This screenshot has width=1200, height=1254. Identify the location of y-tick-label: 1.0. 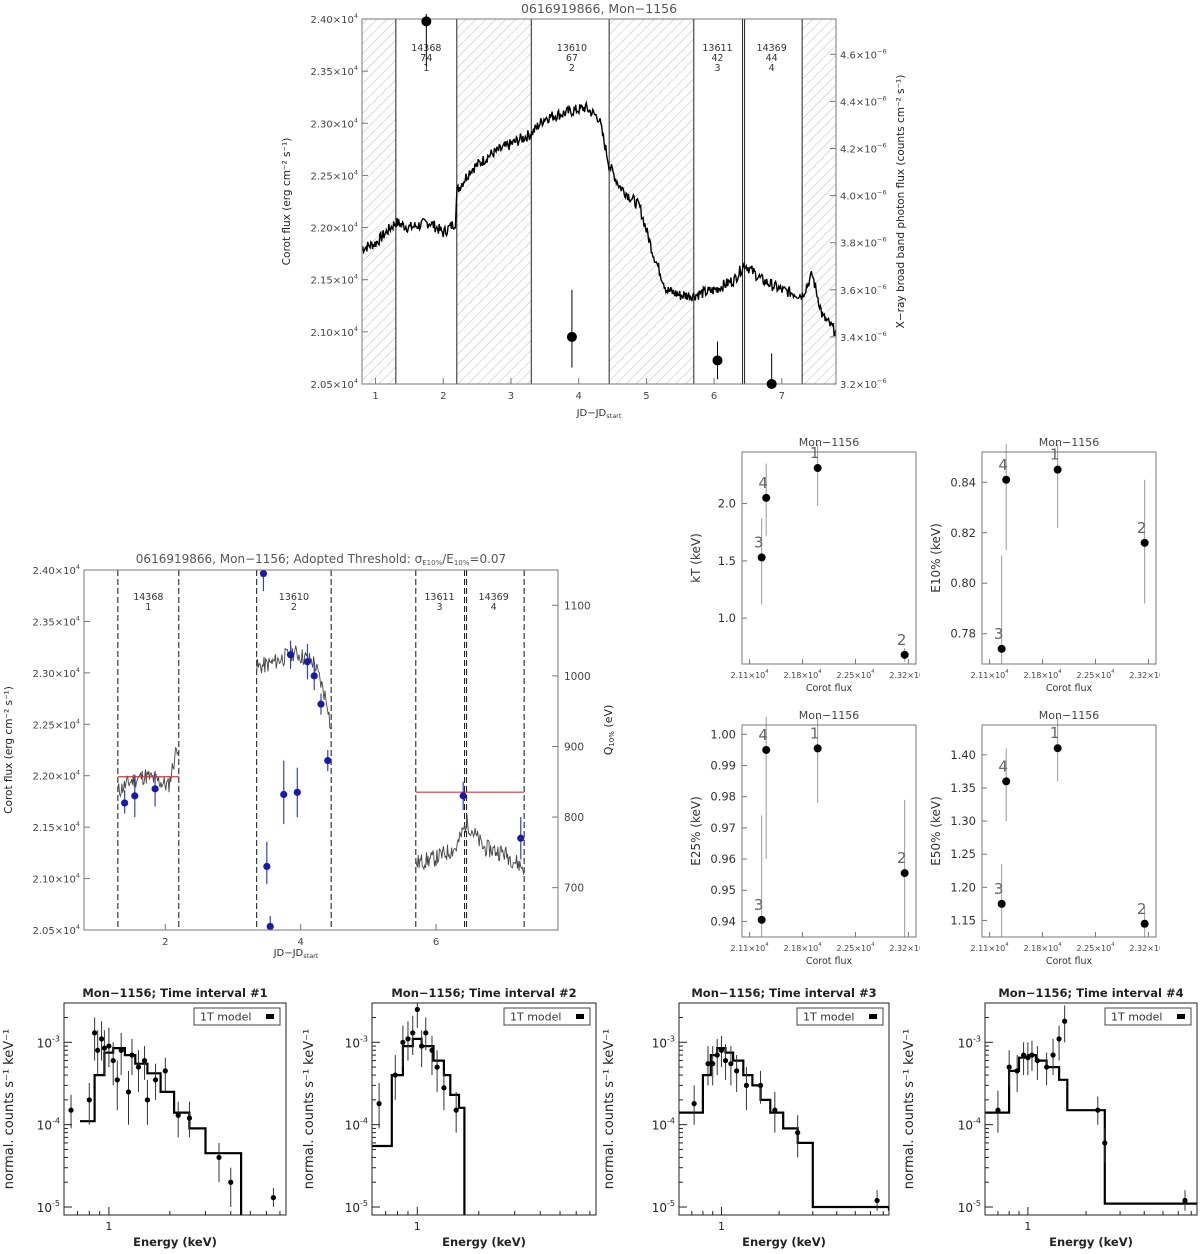
(727, 618).